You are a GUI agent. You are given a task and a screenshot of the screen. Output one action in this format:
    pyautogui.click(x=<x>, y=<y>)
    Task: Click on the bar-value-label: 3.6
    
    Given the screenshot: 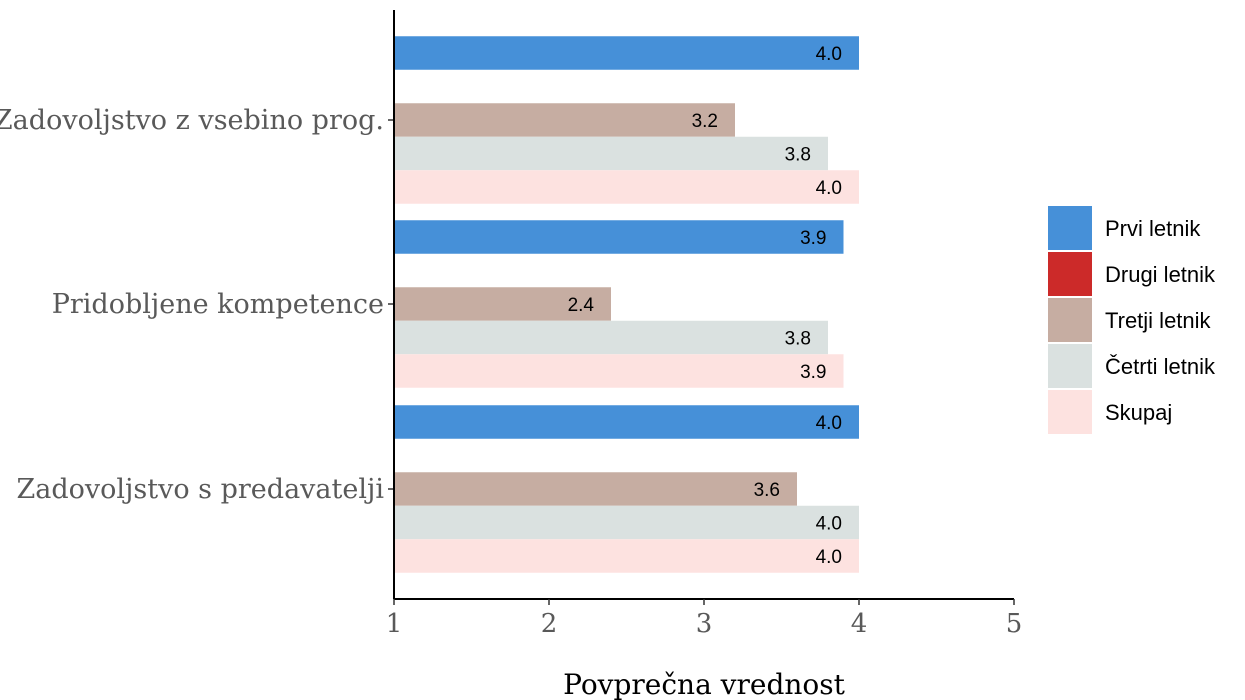 What is the action you would take?
    pyautogui.click(x=767, y=490)
    